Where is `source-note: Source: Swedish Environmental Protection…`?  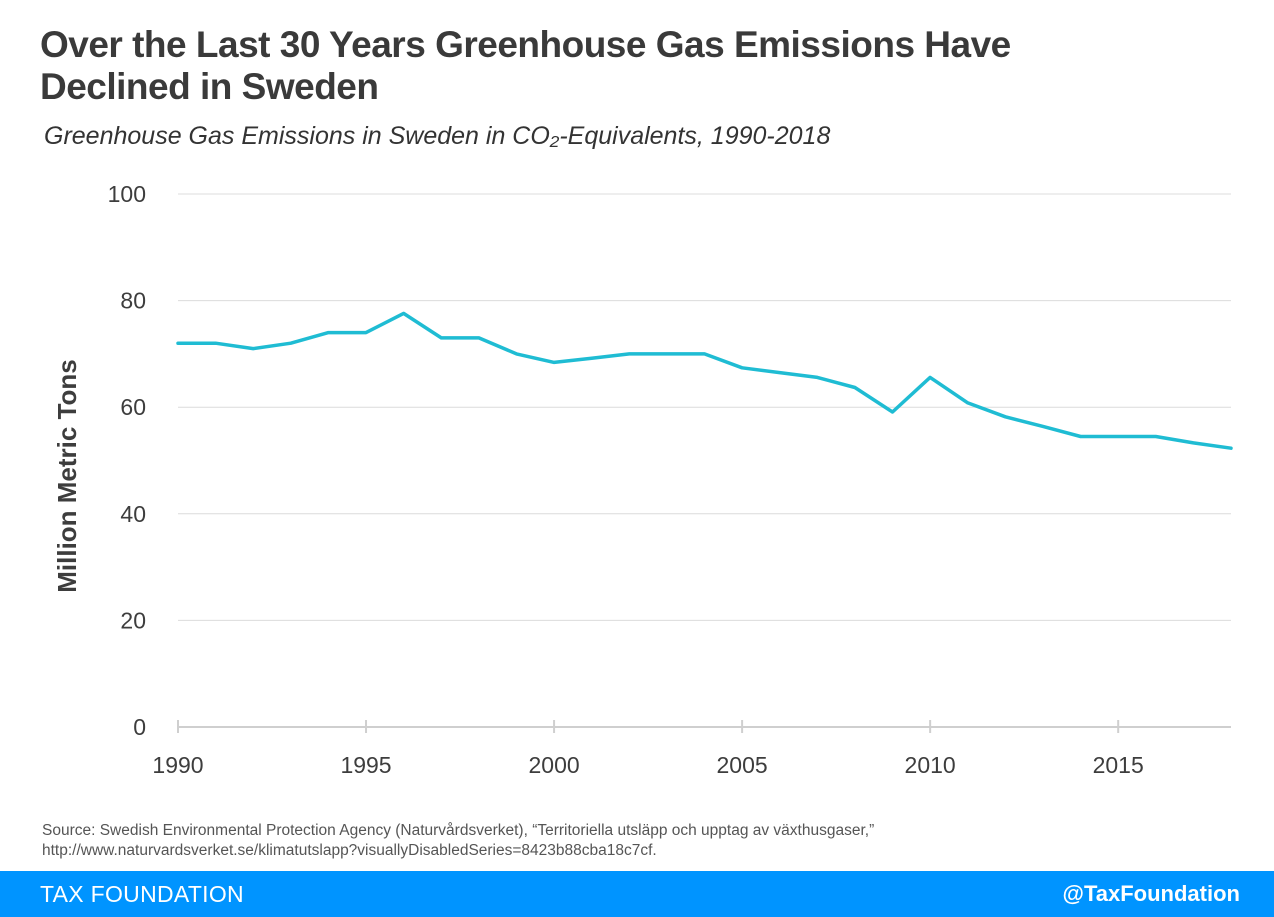
source-note: Source: Swedish Environmental Protection… is located at coordinates (642, 841).